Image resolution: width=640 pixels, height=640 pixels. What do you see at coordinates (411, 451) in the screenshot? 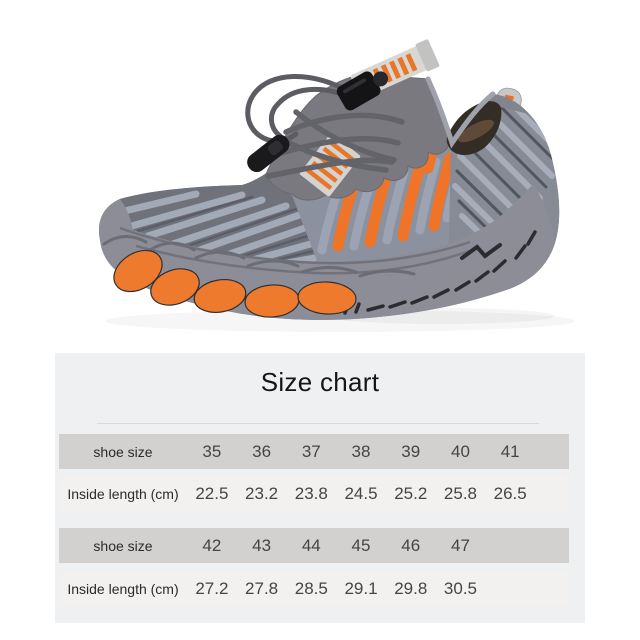
I see `size-value: 39` at bounding box center [411, 451].